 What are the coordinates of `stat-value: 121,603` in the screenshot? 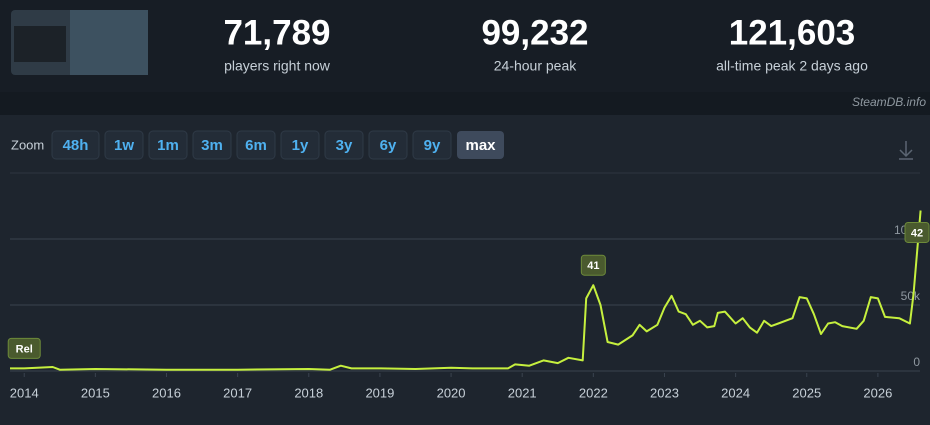 It's located at (792, 32).